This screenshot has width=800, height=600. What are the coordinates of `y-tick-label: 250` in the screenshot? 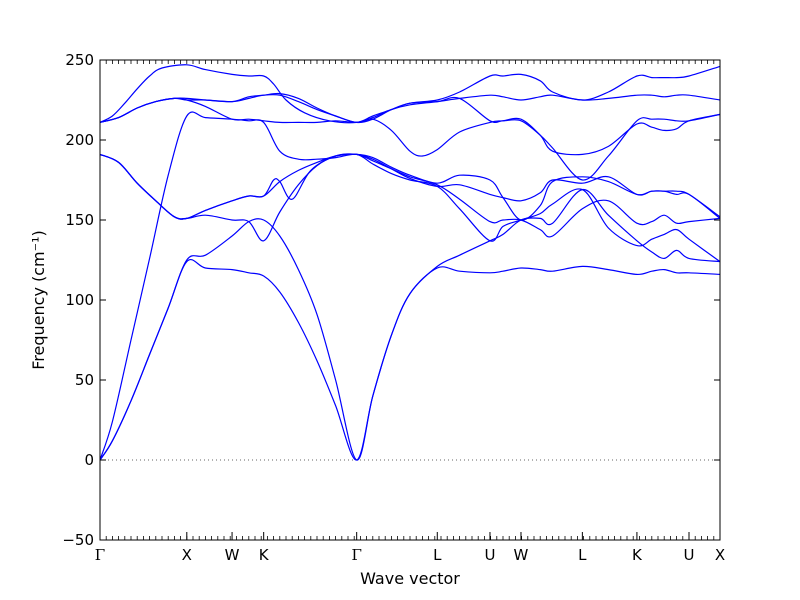 It's located at (79, 60).